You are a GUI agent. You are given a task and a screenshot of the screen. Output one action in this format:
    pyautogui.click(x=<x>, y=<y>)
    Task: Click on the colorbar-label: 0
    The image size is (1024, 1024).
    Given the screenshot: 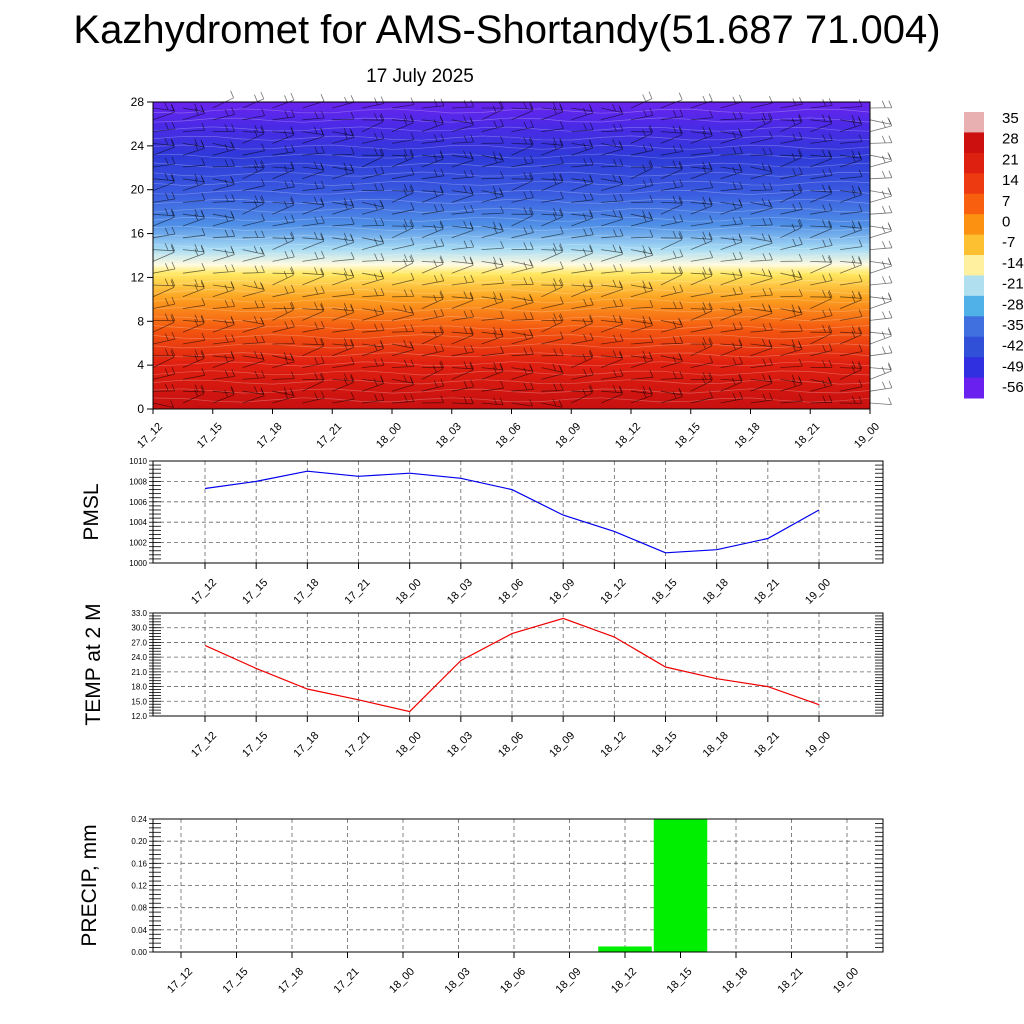 What is the action you would take?
    pyautogui.click(x=1006, y=222)
    